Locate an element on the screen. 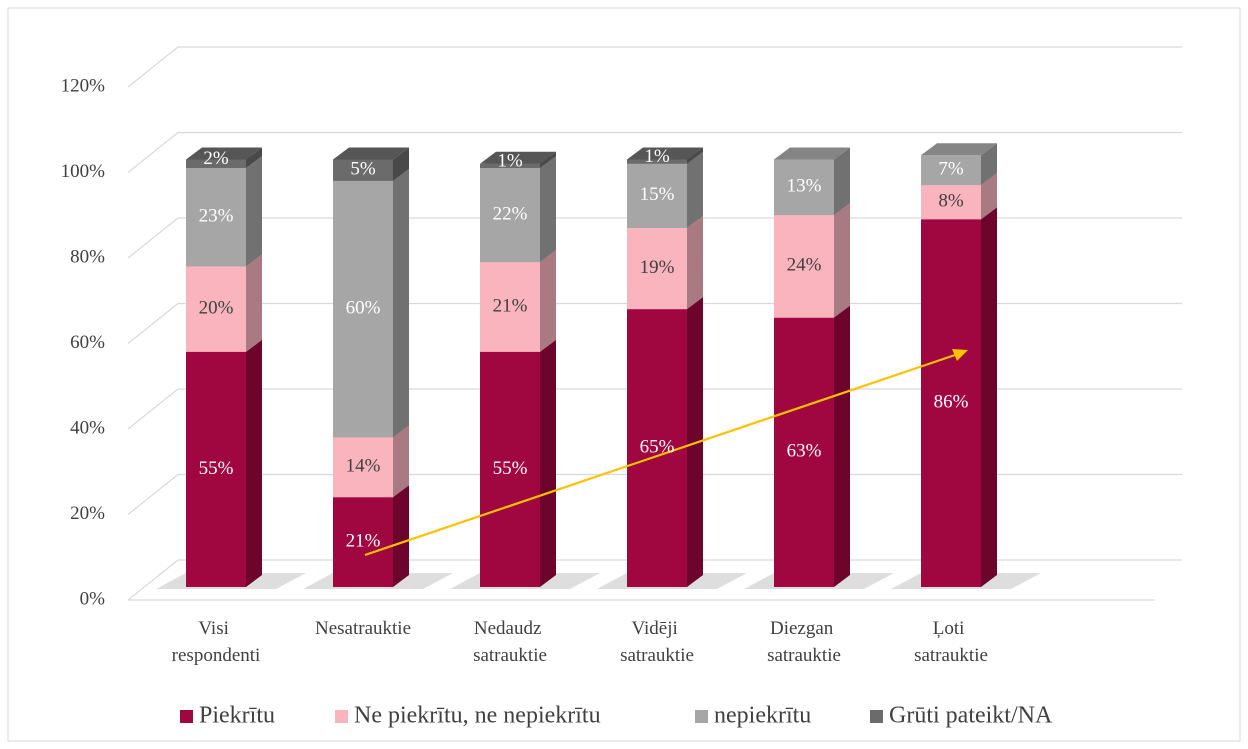 This screenshot has height=749, width=1248. trend-arrow is located at coordinates (666, 453).